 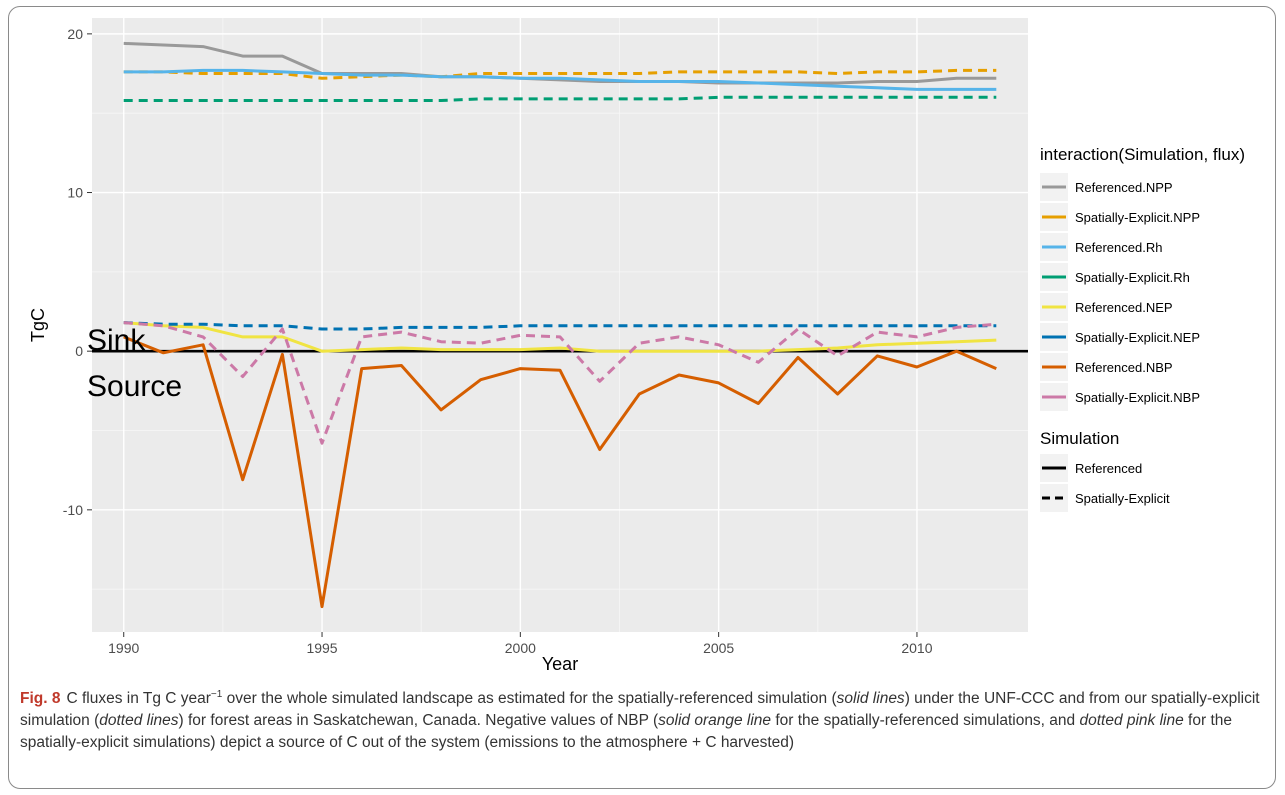 I want to click on x-tick-label: 2005, so click(x=718, y=648).